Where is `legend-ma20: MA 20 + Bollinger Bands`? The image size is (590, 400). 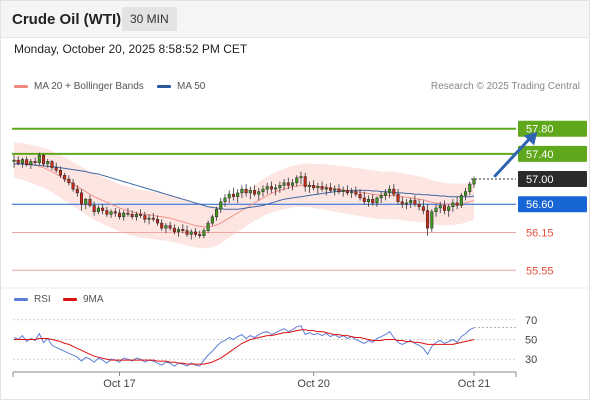
legend-ma20: MA 20 + Bollinger Bands is located at coordinates (79, 86).